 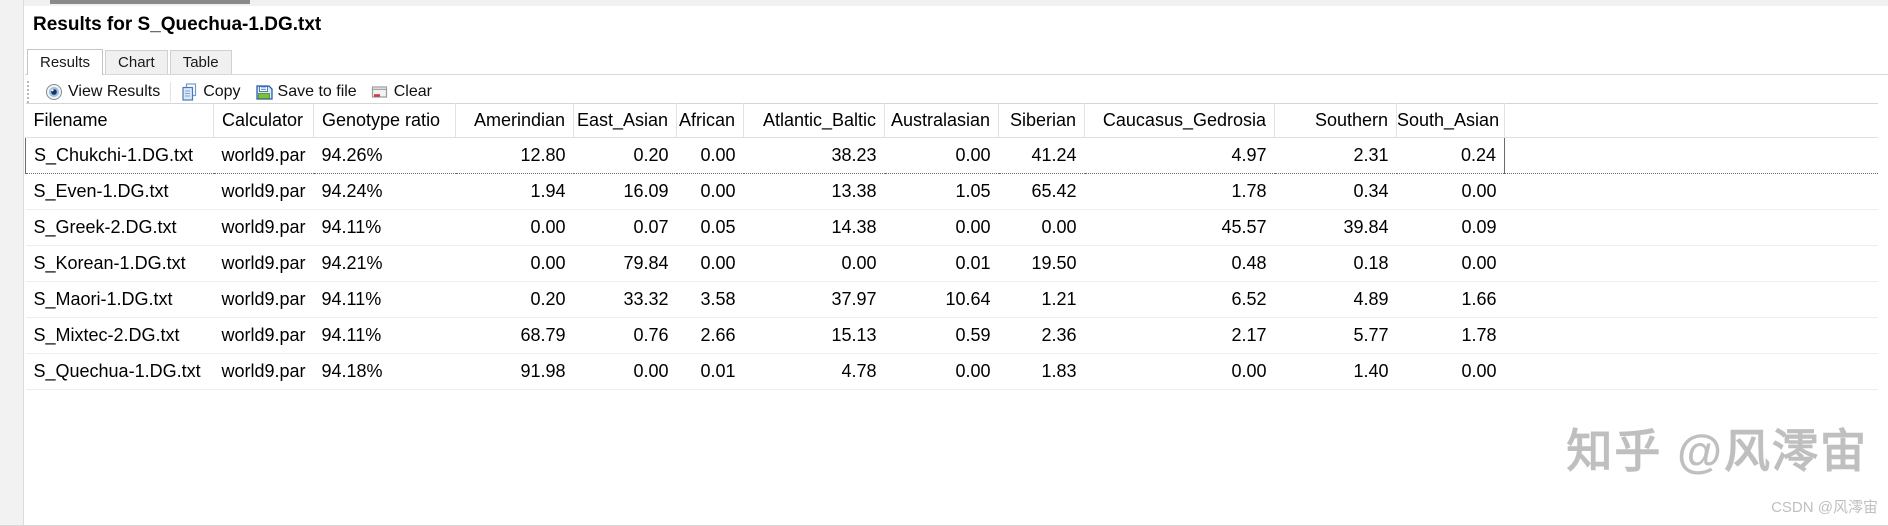 What do you see at coordinates (1335, 335) in the screenshot?
I see `cell-southern: 5.77` at bounding box center [1335, 335].